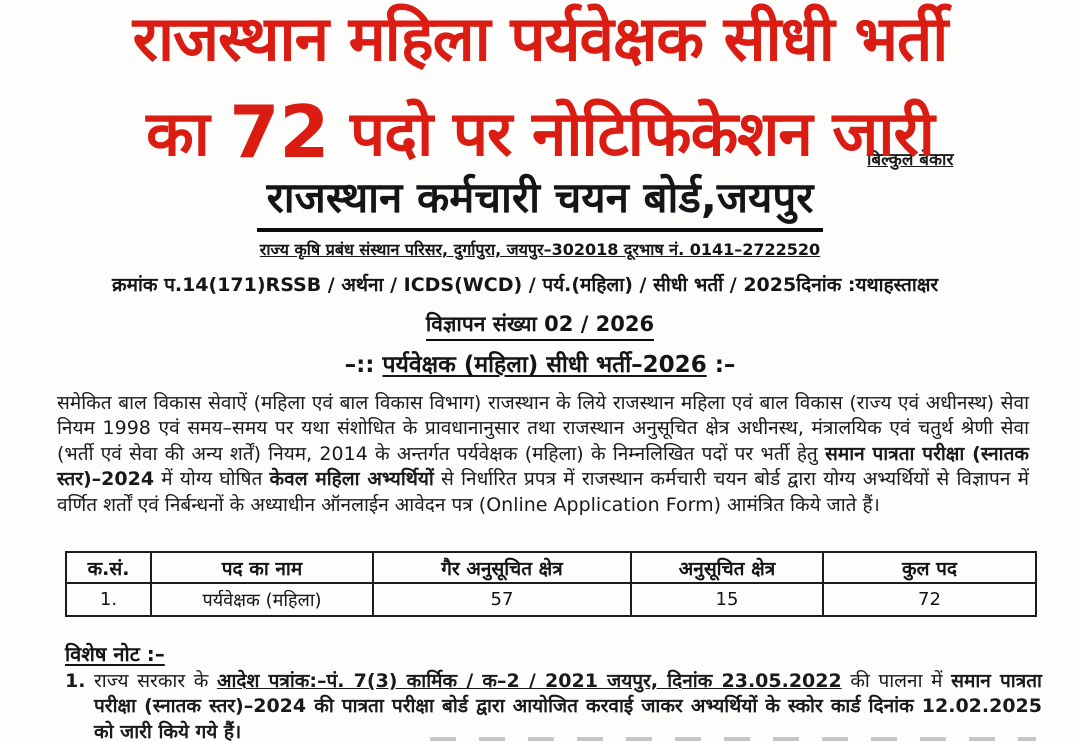 Image resolution: width=1080 pixels, height=742 pixels. Describe the element at coordinates (867, 285) in the screenshot. I see `reference-date: दिनांक :यथाहस्ताक्षर` at that location.